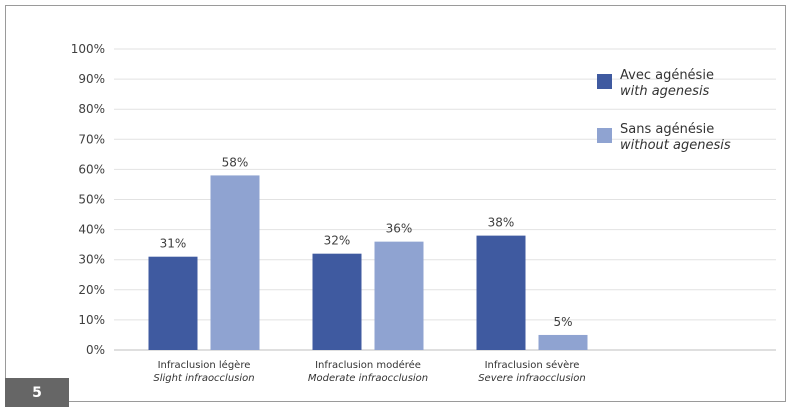  I want to click on legend-label: Avec agénésie, so click(667, 75).